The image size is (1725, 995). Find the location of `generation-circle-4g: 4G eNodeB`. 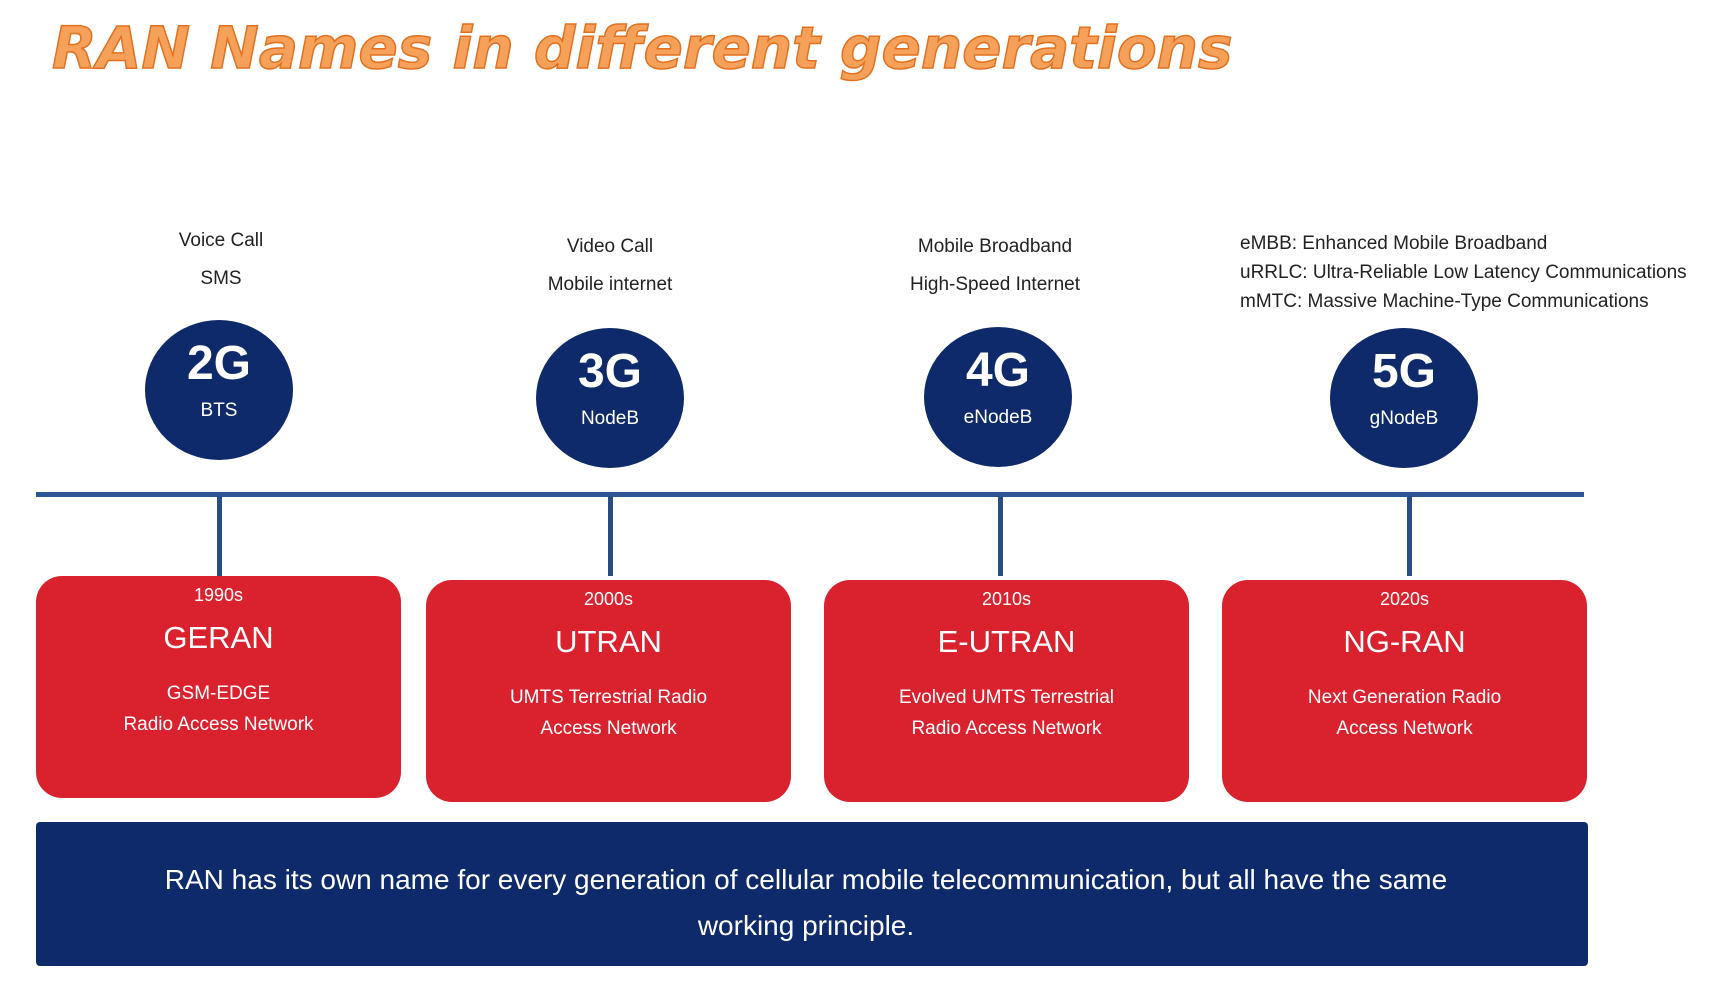

generation-circle-4g: 4G eNodeB is located at coordinates (998, 397).